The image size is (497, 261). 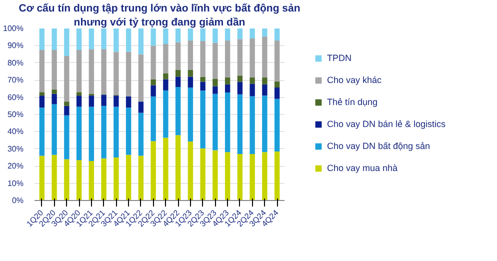 I want to click on y-tick-label: 60%, so click(x=15, y=97).